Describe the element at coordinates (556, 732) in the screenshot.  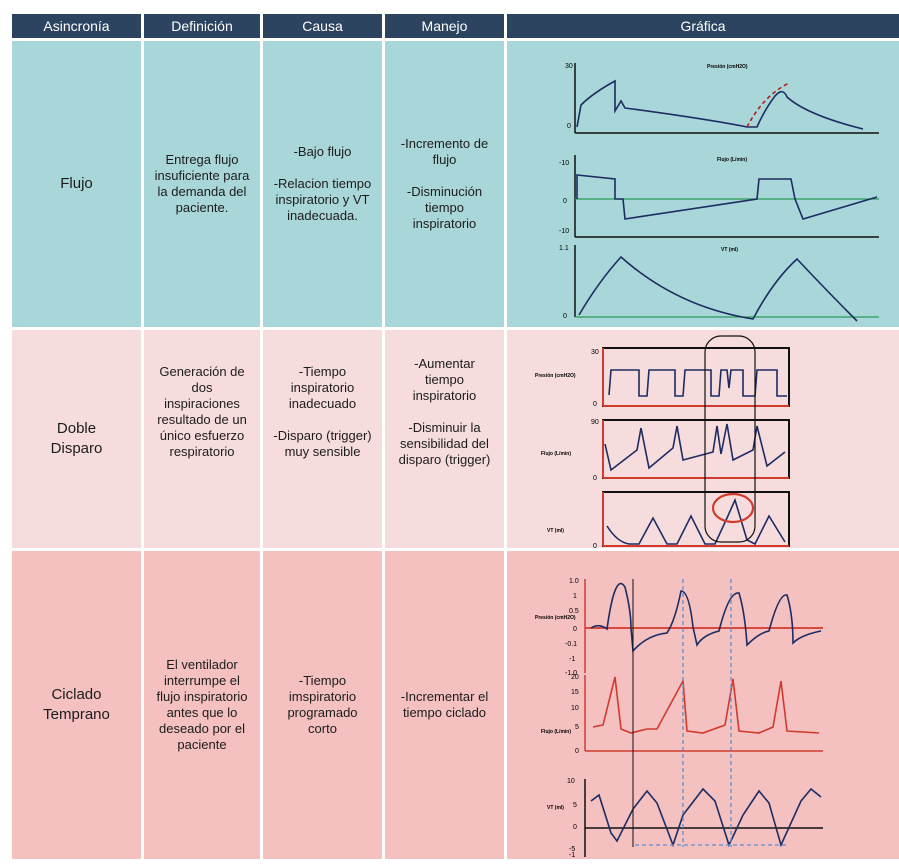
I see `flow-label: Flujo (L/min)` at that location.